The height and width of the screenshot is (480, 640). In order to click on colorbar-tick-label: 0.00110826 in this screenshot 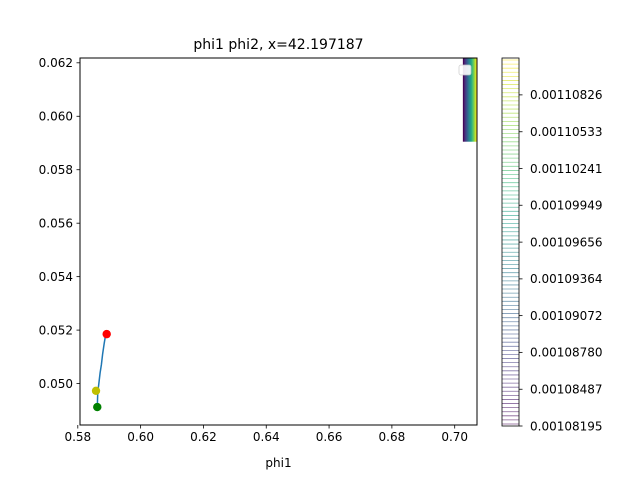, I will do `click(566, 95)`.